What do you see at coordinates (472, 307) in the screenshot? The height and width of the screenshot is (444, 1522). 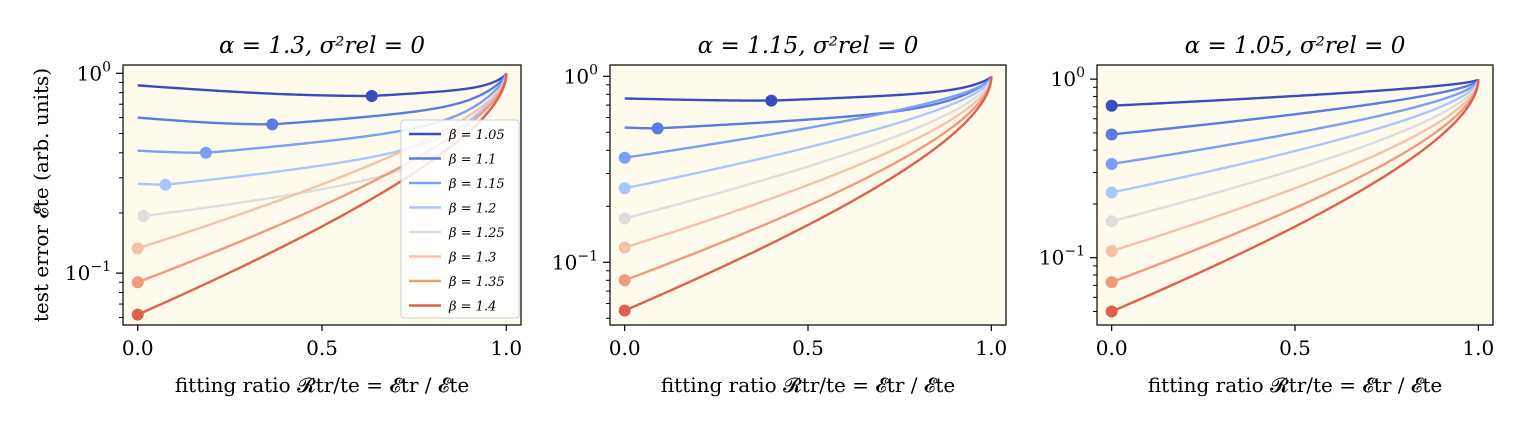 I see `legend-label-8: β = 1.4` at bounding box center [472, 307].